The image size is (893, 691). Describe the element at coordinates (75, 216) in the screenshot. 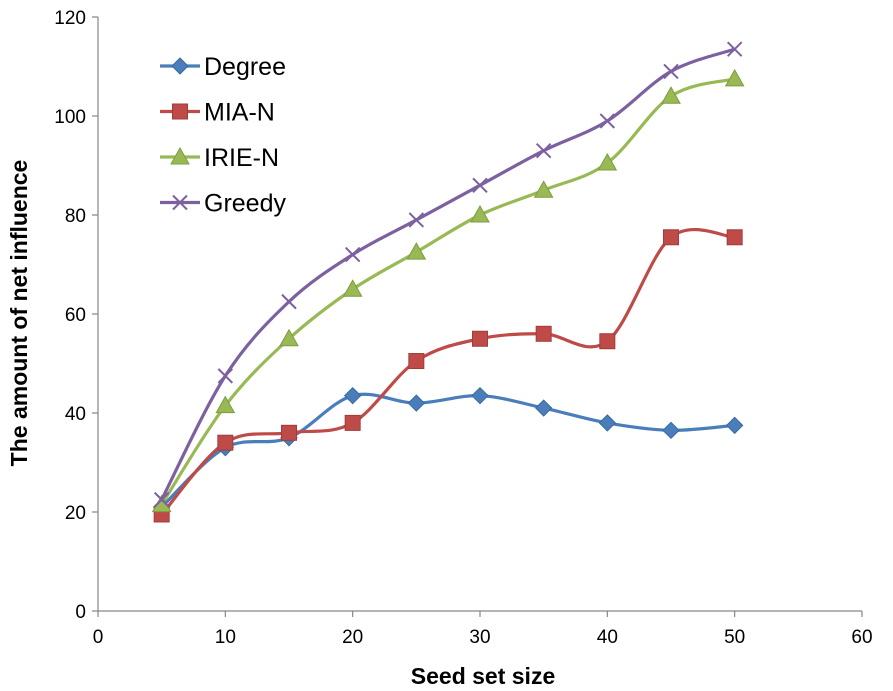

I see `y-tick-label: 80` at that location.